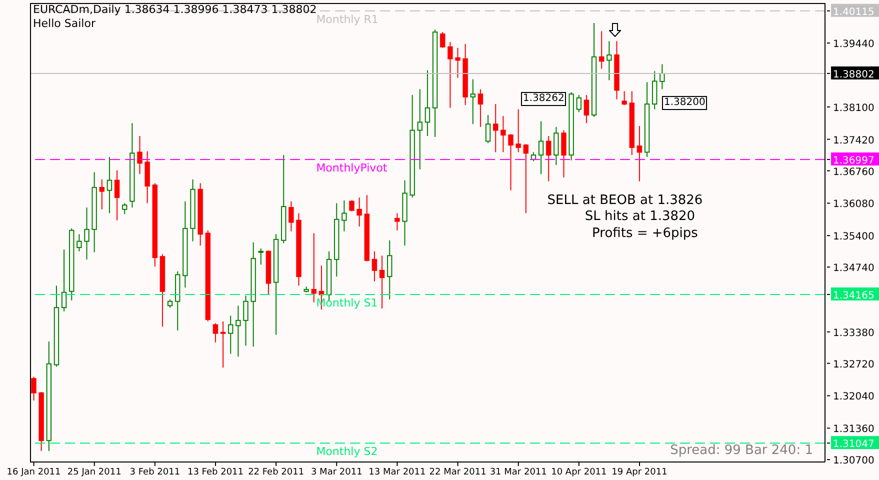  I want to click on y-tick-label: 1.37420, so click(853, 140).